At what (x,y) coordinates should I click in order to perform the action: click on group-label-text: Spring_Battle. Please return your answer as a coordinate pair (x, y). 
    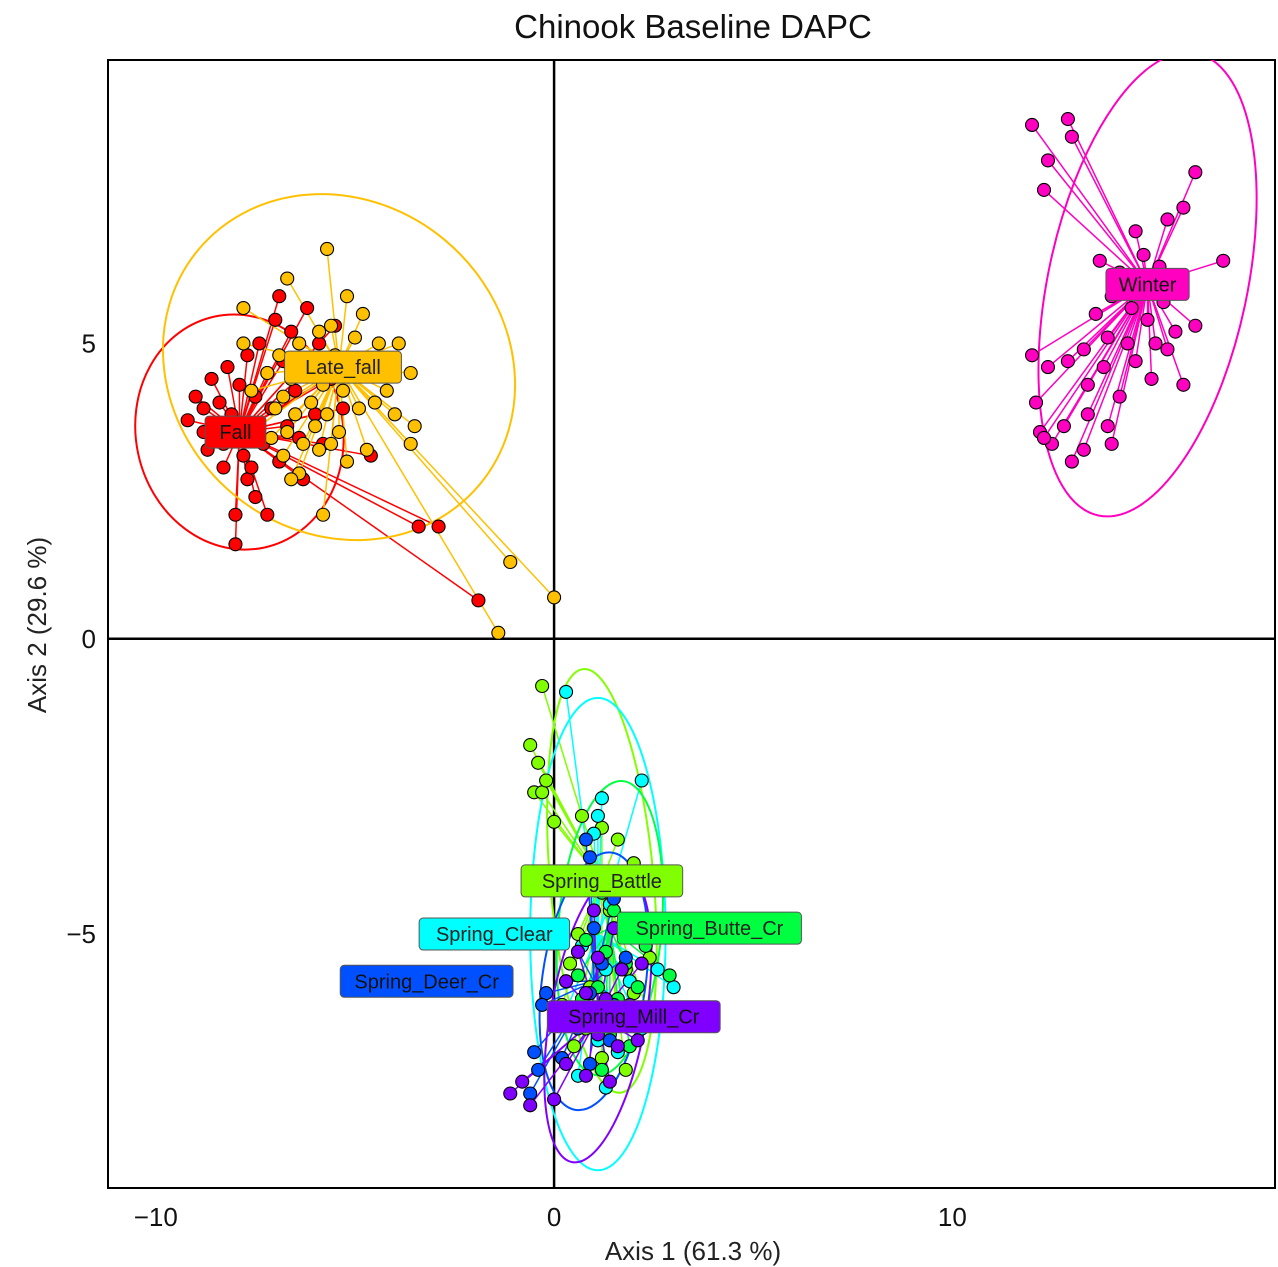
    Looking at the image, I should click on (602, 882).